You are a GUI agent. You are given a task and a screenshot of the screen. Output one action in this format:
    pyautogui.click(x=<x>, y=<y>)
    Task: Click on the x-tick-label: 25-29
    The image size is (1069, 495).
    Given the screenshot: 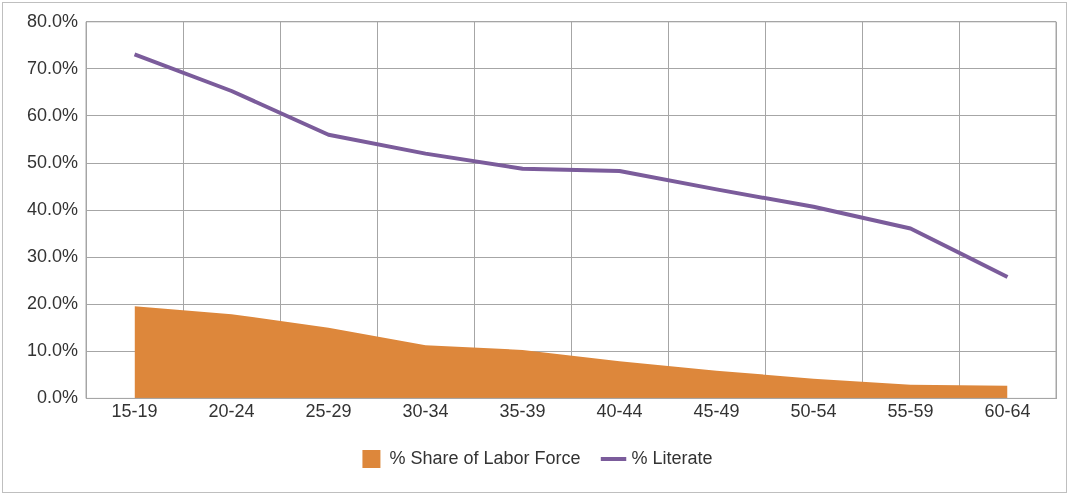 What is the action you would take?
    pyautogui.click(x=328, y=411)
    